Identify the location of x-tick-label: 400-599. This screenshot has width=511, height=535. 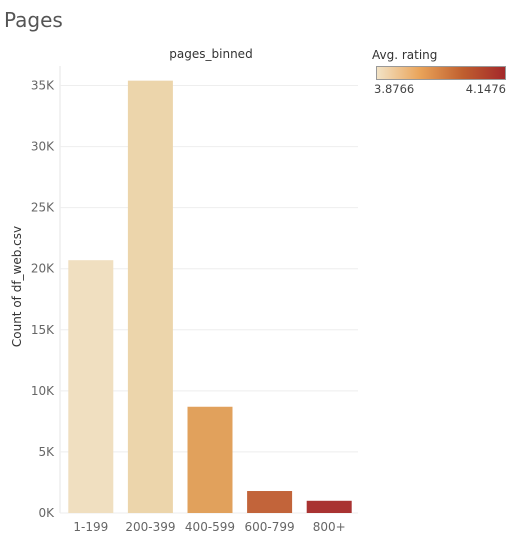
(210, 527).